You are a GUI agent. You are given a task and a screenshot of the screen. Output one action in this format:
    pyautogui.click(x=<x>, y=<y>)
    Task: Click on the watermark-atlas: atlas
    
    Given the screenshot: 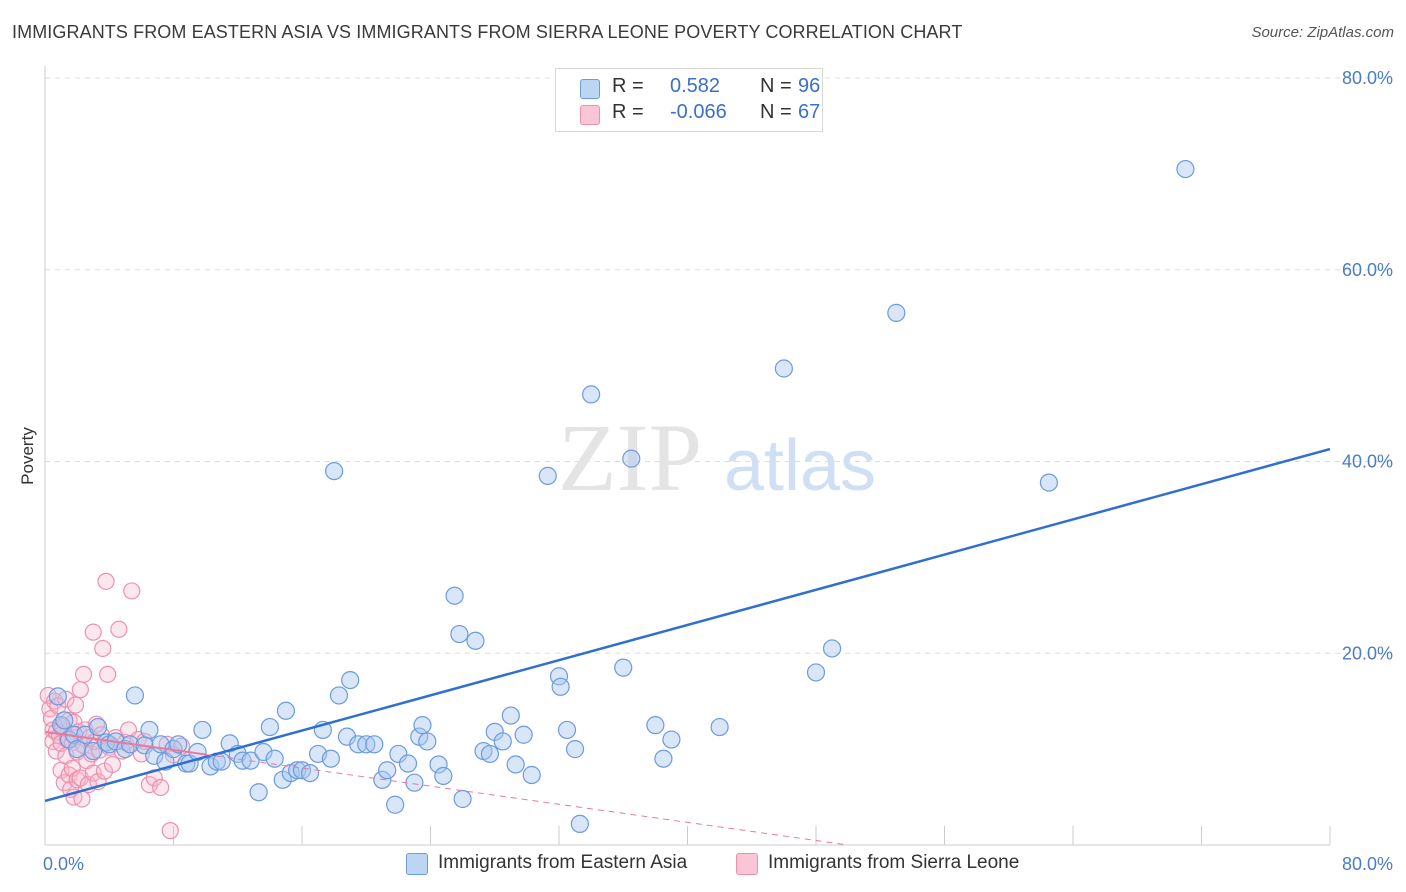 What is the action you would take?
    pyautogui.click(x=800, y=466)
    